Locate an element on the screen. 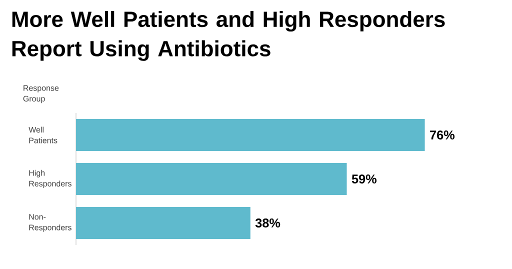 Image resolution: width=512 pixels, height=269 pixels. data-label: 76% is located at coordinates (442, 135).